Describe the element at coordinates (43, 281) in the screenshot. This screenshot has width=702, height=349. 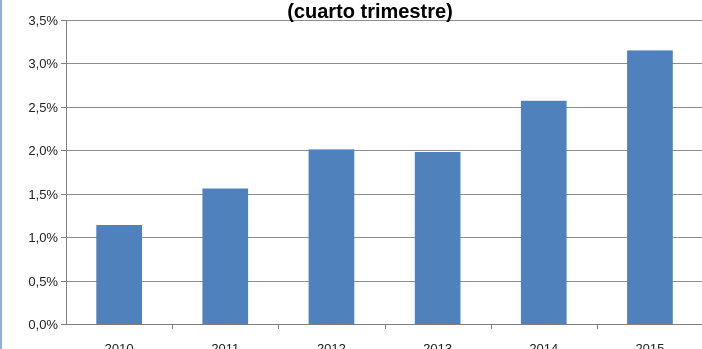
I see `y-tick-label: 0,5%` at that location.